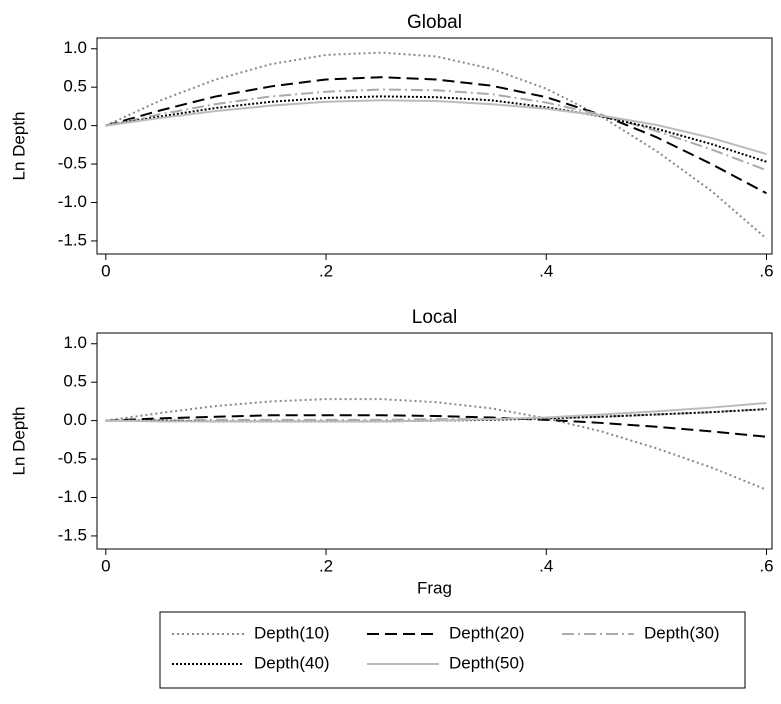 This screenshot has width=781, height=704. Describe the element at coordinates (434, 587) in the screenshot. I see `x-axis-label: Frag` at that location.